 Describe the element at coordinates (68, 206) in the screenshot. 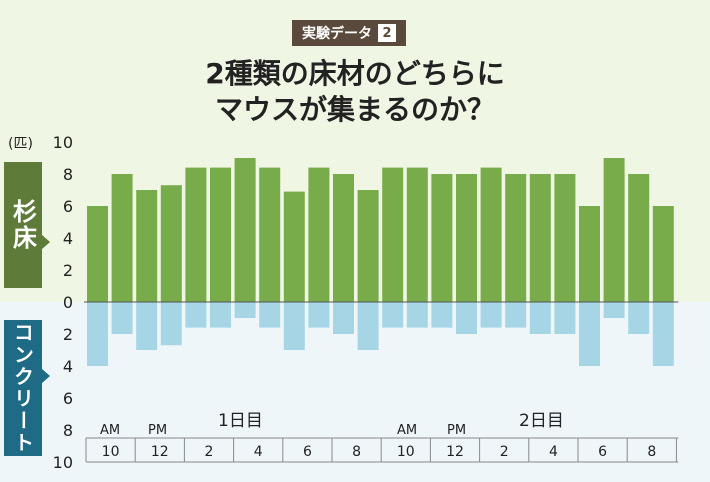

I see `y-tick-label-upper: 6` at that location.